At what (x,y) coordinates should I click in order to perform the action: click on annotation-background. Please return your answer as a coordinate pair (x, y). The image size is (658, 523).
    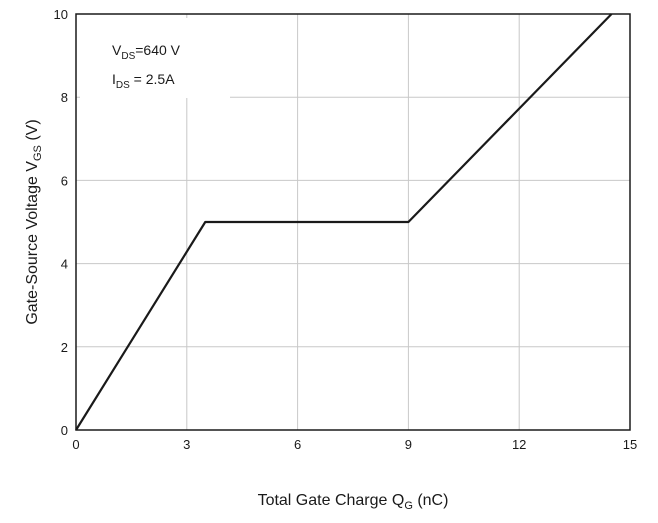
    Looking at the image, I should click on (155, 58).